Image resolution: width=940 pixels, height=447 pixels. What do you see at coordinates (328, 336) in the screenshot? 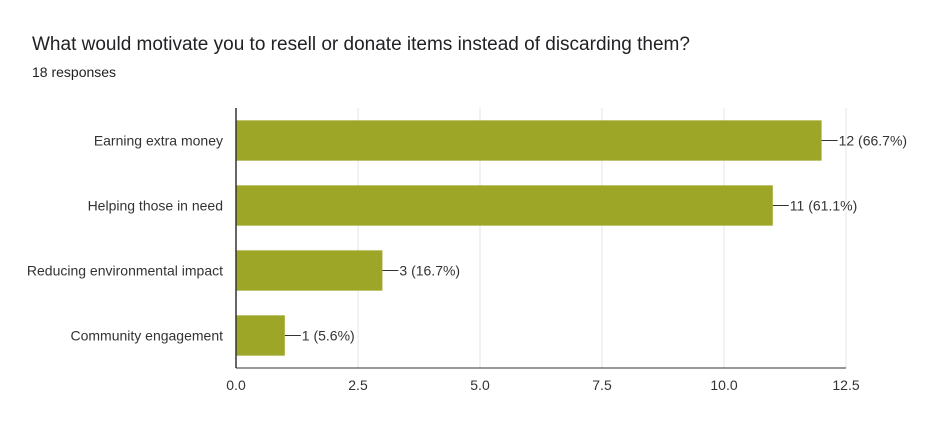
I see `data-label: 1 (5.6%)` at bounding box center [328, 336].